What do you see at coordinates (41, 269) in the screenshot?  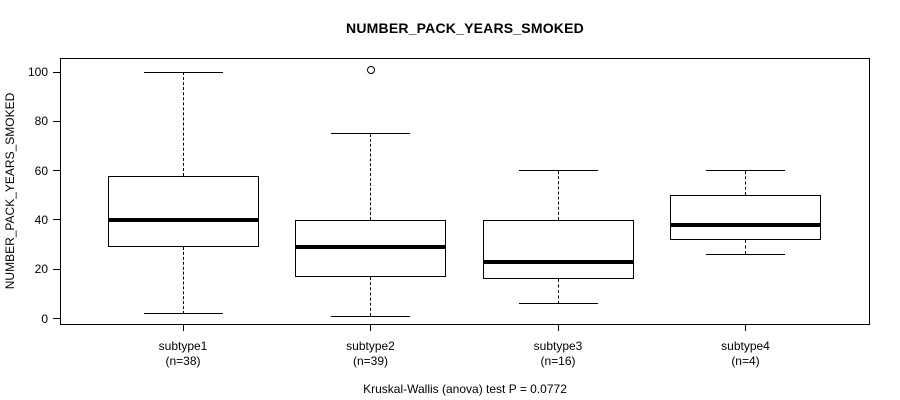 I see `y-axis-tick-label: 20` at bounding box center [41, 269].